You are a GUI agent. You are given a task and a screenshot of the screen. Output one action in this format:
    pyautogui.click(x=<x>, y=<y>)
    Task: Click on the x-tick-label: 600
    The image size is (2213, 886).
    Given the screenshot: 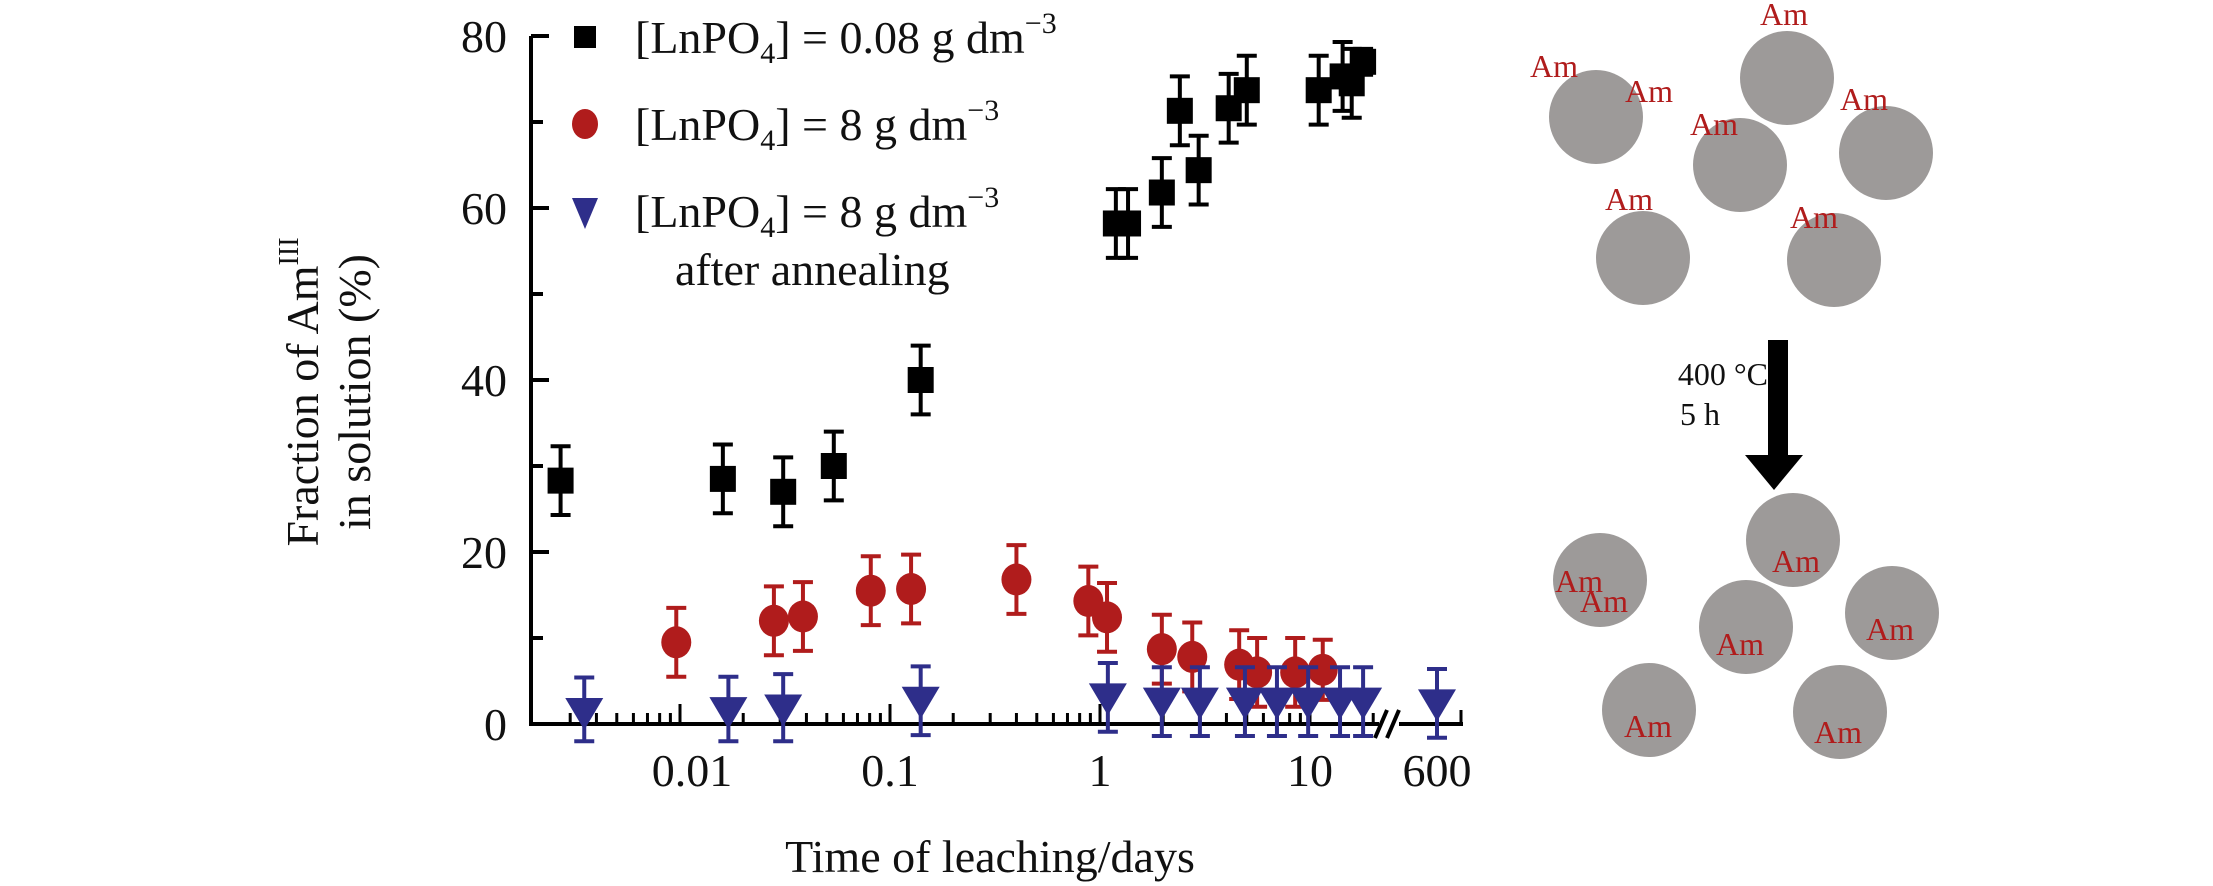 What is the action you would take?
    pyautogui.click(x=1437, y=770)
    